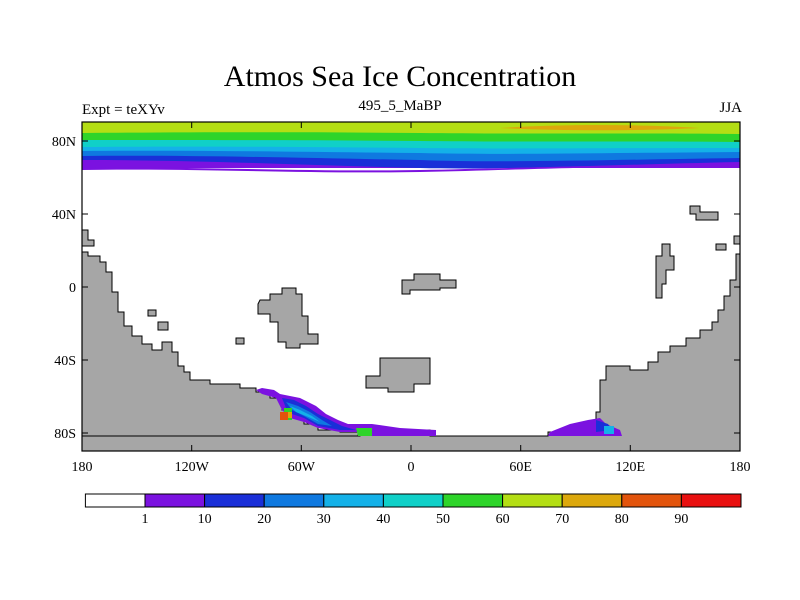  Describe the element at coordinates (415, 519) in the screenshot. I see `colorbar-labels: 1 10 20 30 40 50 60 70 80 90` at that location.